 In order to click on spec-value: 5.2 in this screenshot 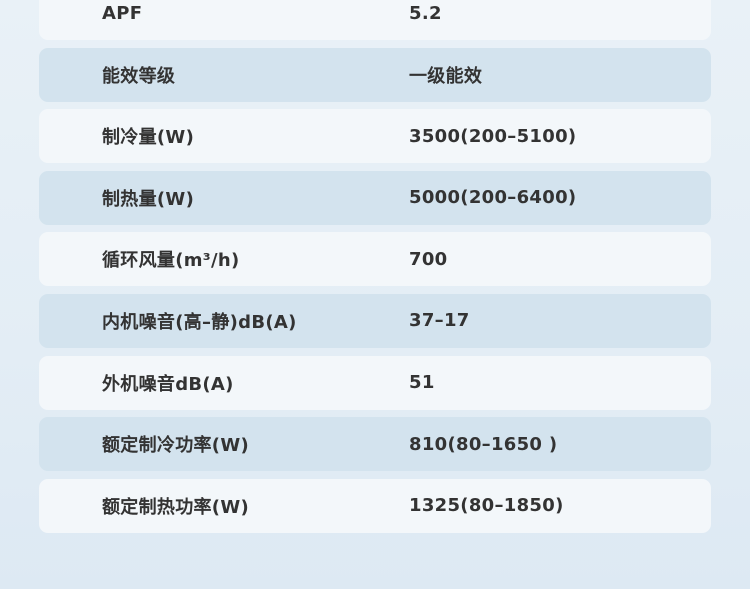, I will do `click(425, 13)`.